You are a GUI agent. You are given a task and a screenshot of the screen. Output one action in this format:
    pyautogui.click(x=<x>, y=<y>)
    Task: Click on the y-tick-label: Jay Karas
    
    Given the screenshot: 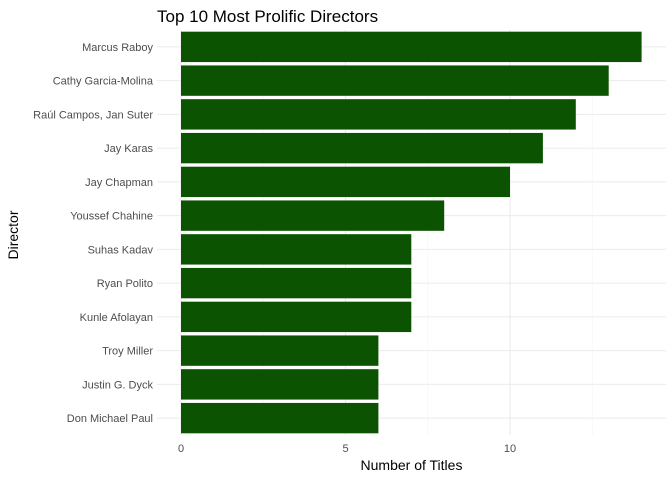 What is the action you would take?
    pyautogui.click(x=128, y=149)
    